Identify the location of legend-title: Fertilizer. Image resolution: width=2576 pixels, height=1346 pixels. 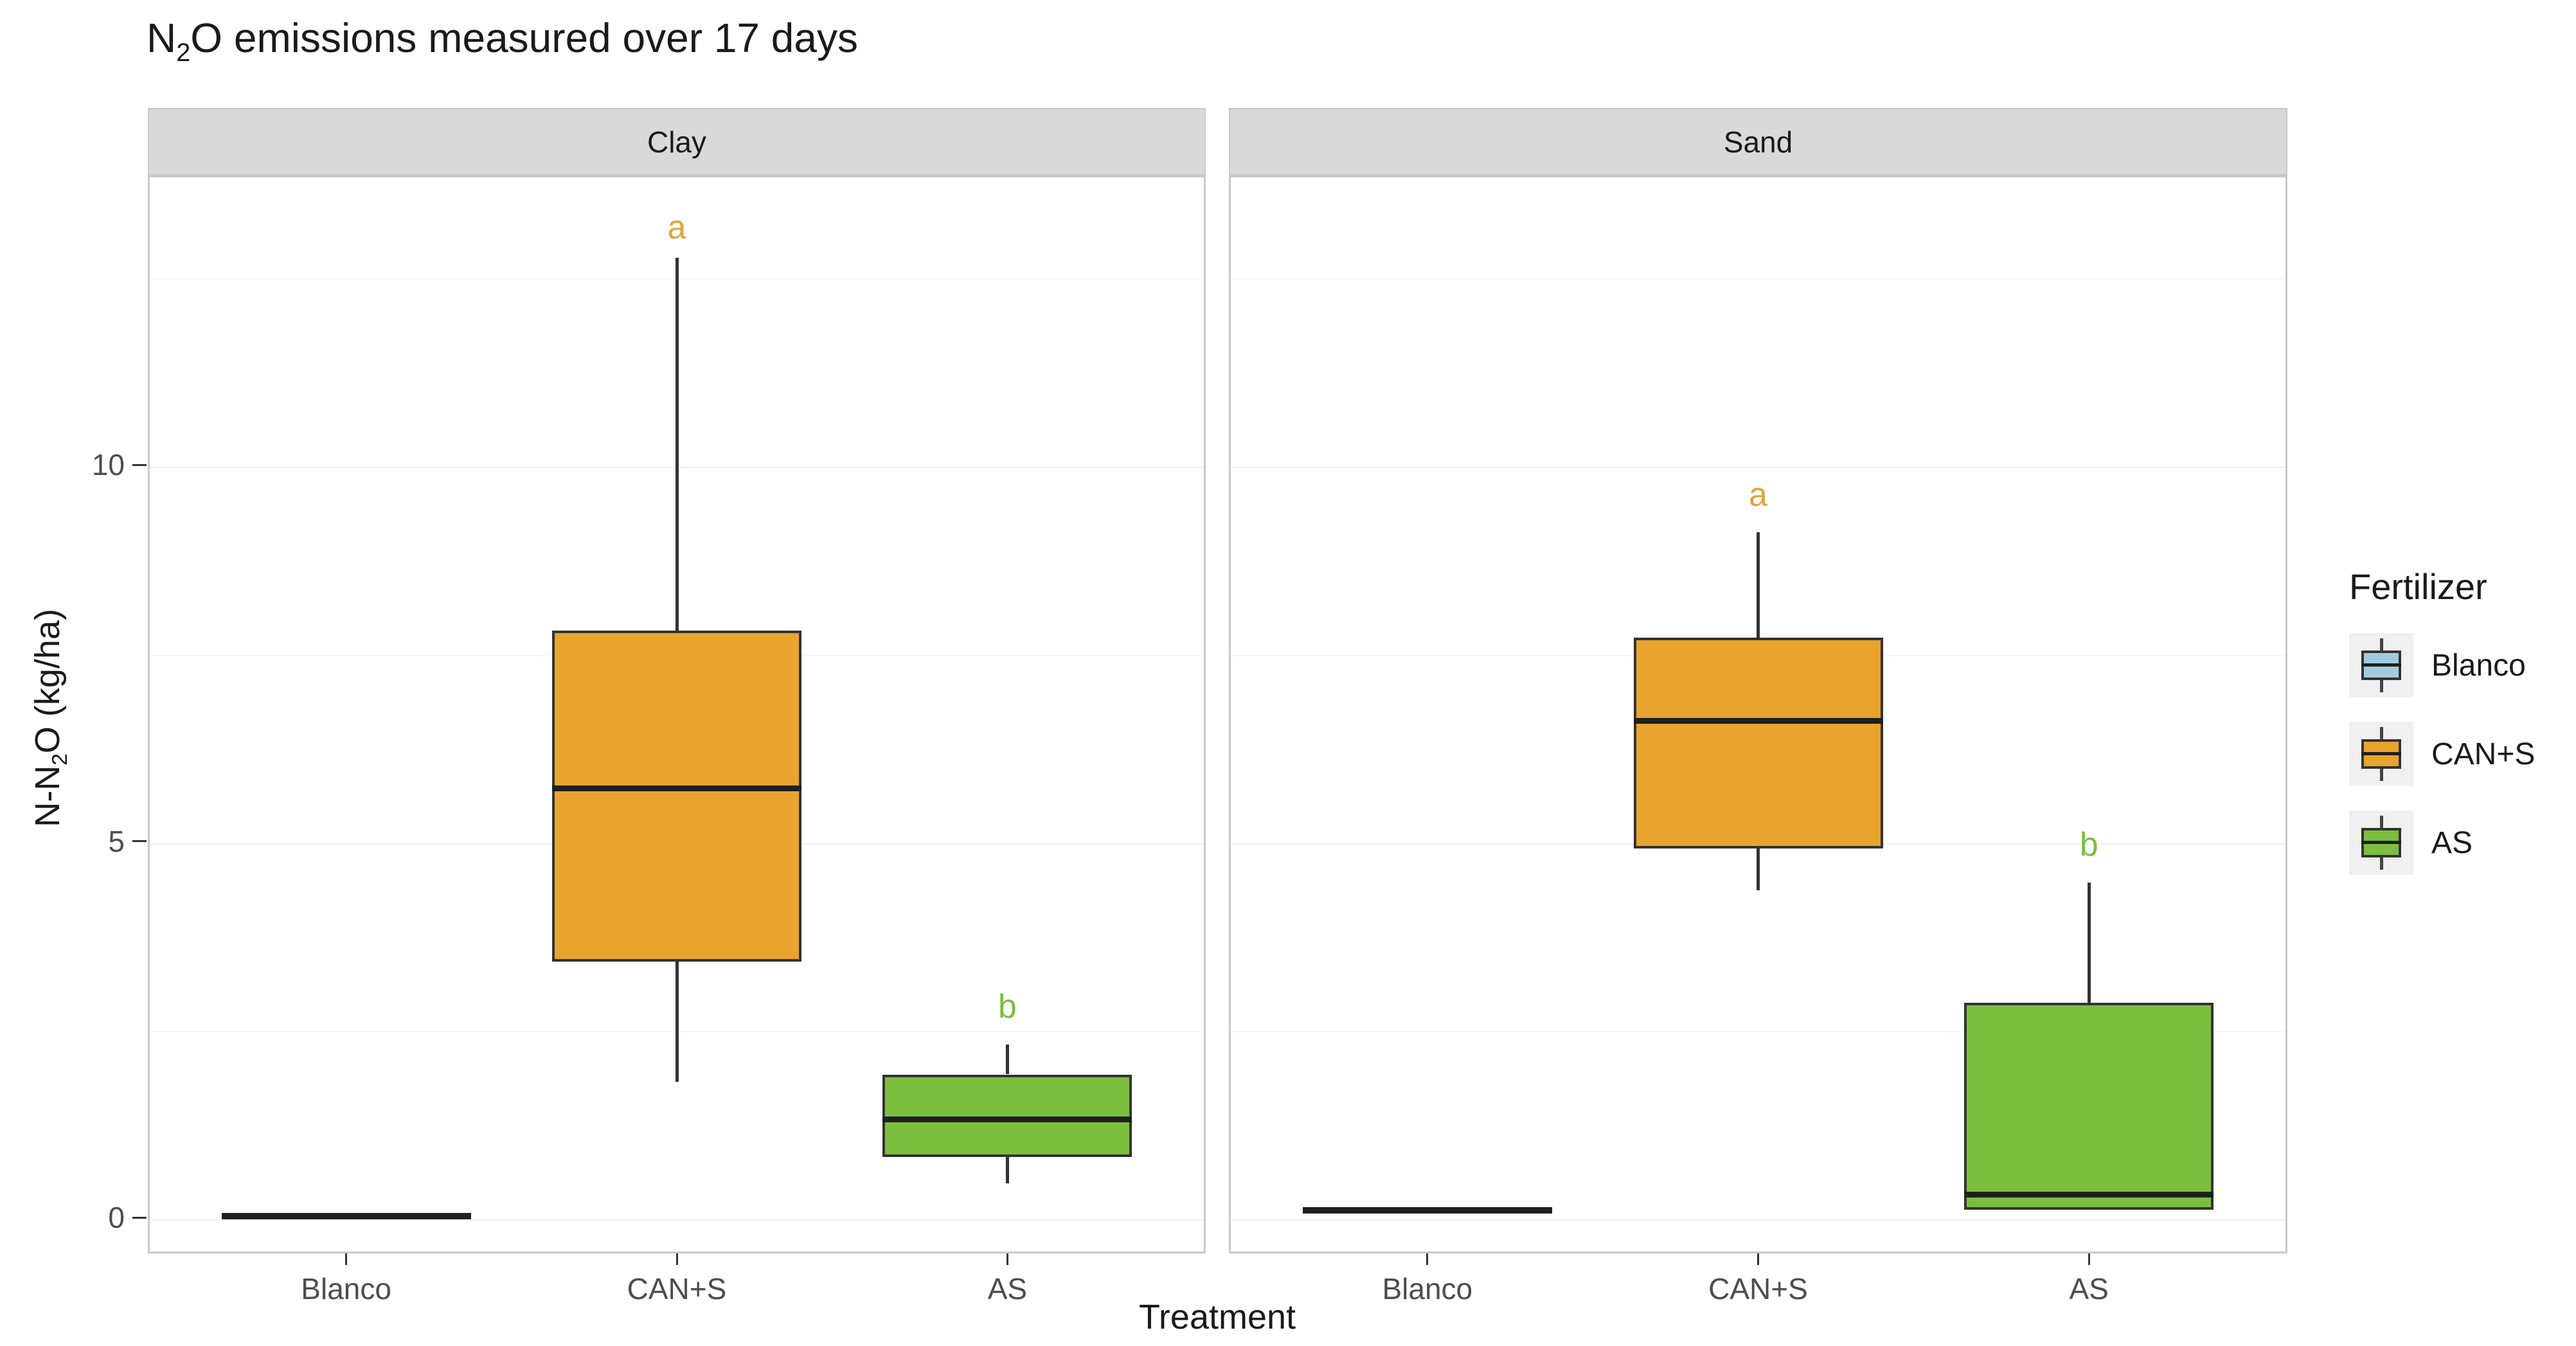
(2418, 586).